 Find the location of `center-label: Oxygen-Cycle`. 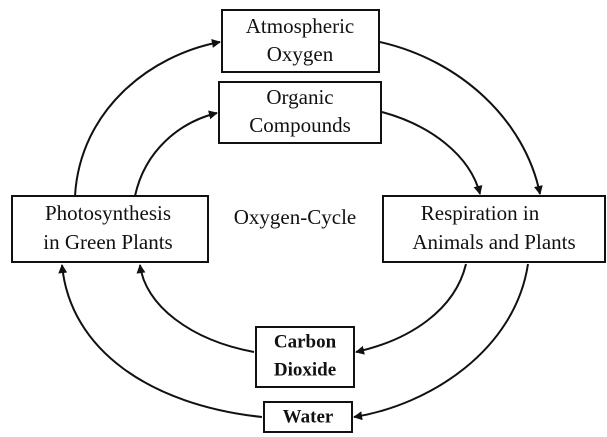

center-label: Oxygen-Cycle is located at coordinates (295, 217).